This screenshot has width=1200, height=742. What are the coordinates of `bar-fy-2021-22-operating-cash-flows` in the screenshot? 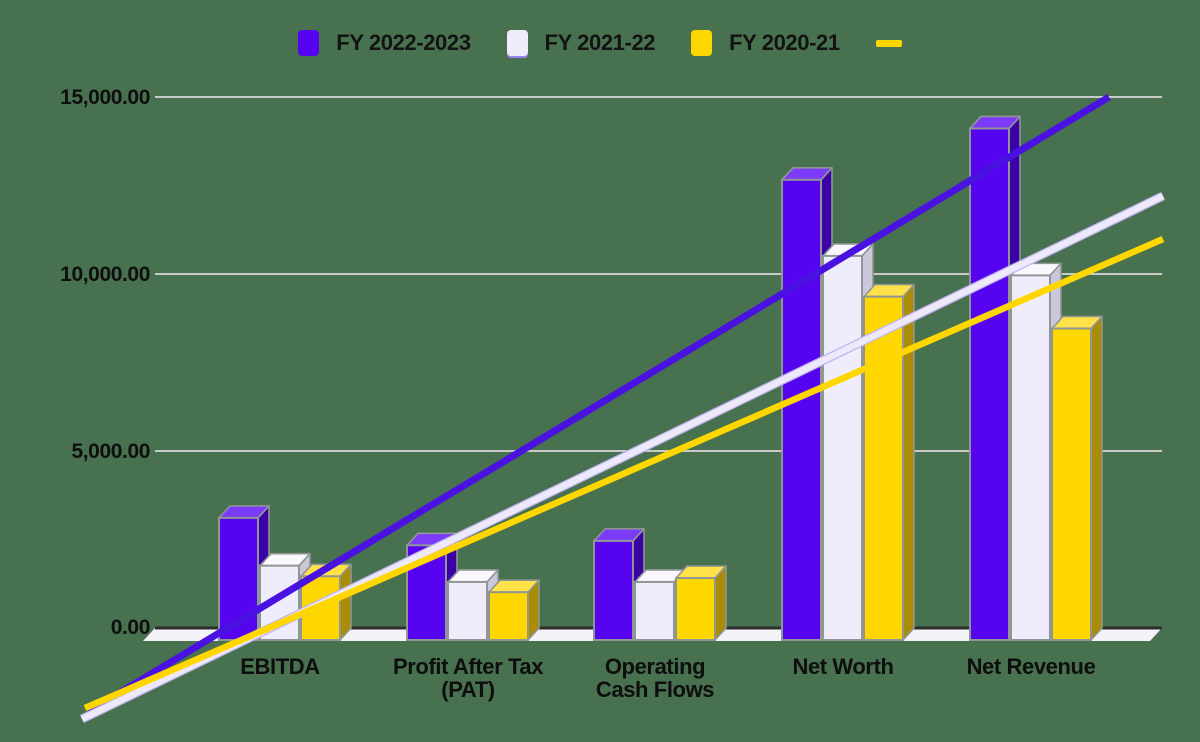 It's located at (654, 610).